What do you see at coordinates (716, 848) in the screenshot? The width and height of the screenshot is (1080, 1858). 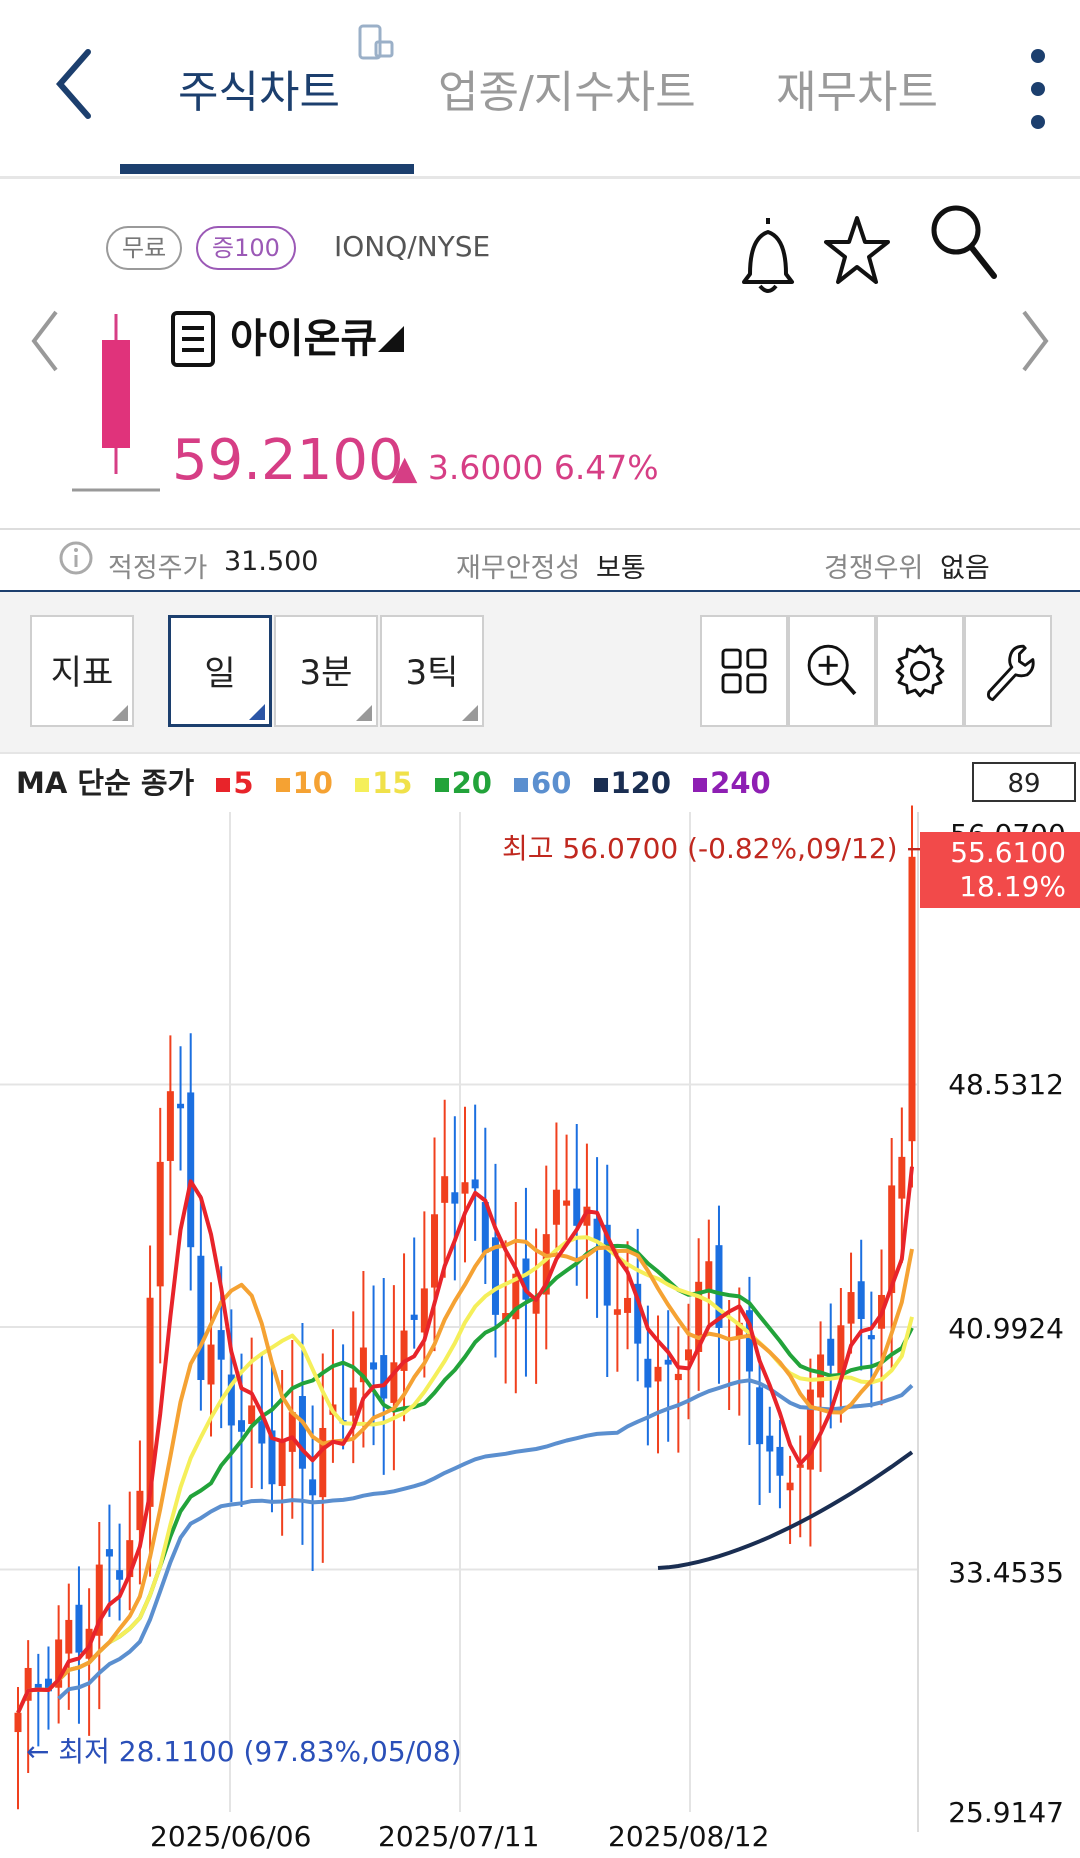 I see `period-high-annotation: 최고 56.0700 (-0.82%,09/12) →` at bounding box center [716, 848].